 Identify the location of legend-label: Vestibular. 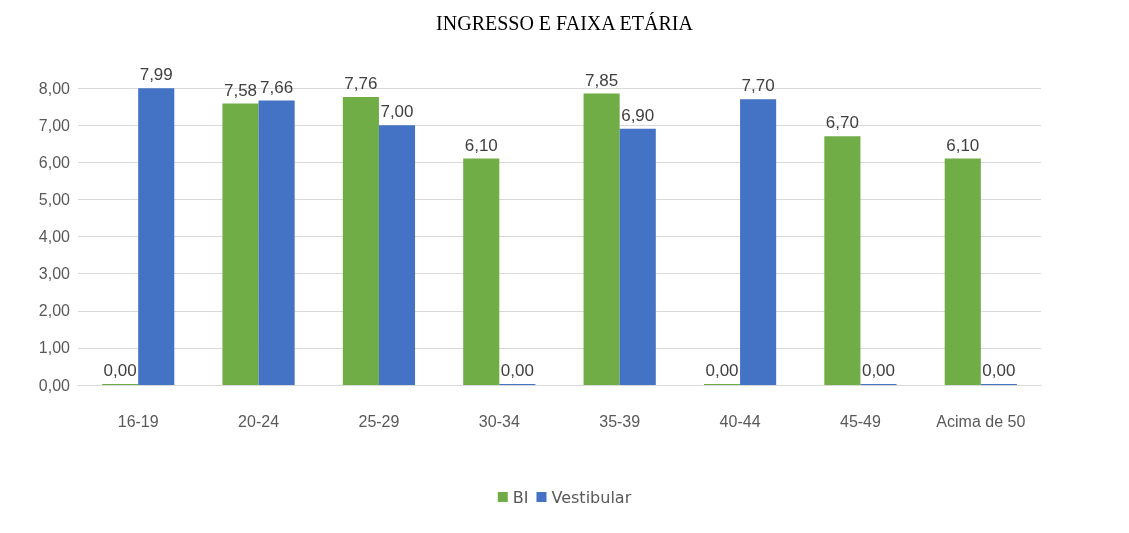
(591, 497).